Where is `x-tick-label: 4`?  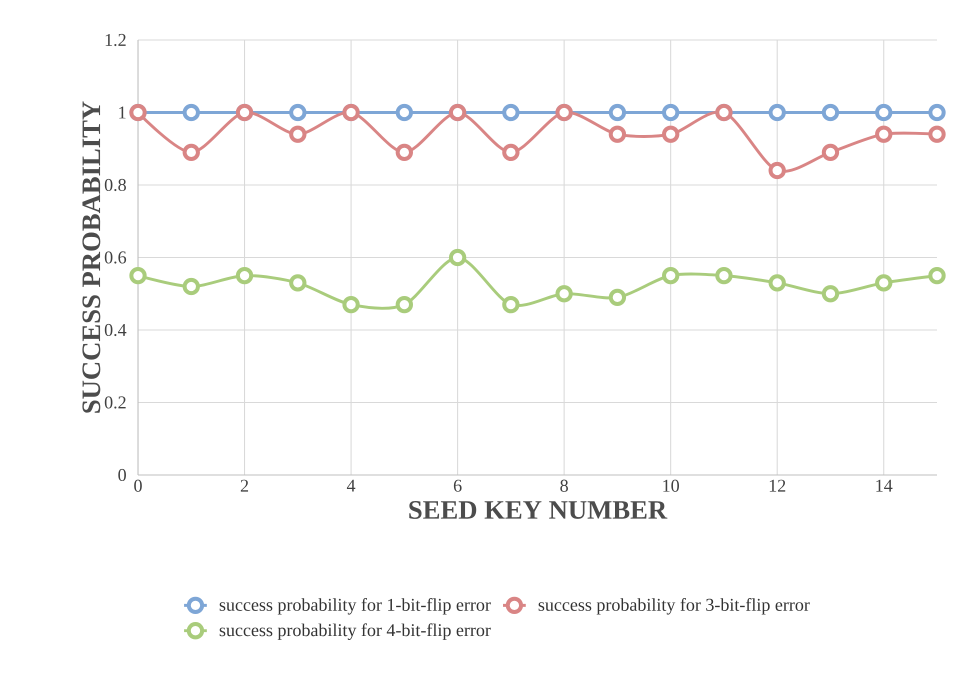 x-tick-label: 4 is located at coordinates (351, 486).